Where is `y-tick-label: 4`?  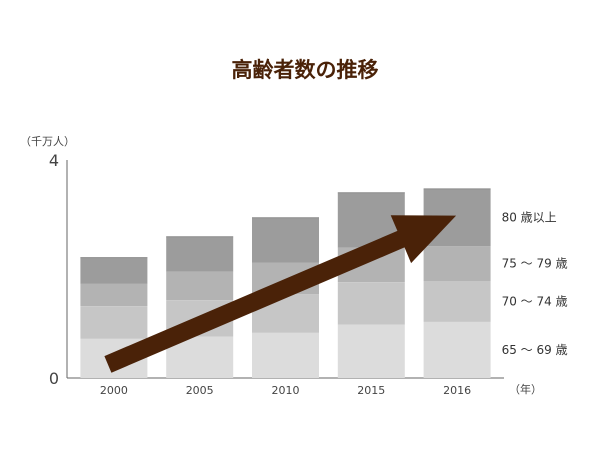 y-tick-label: 4 is located at coordinates (54, 160).